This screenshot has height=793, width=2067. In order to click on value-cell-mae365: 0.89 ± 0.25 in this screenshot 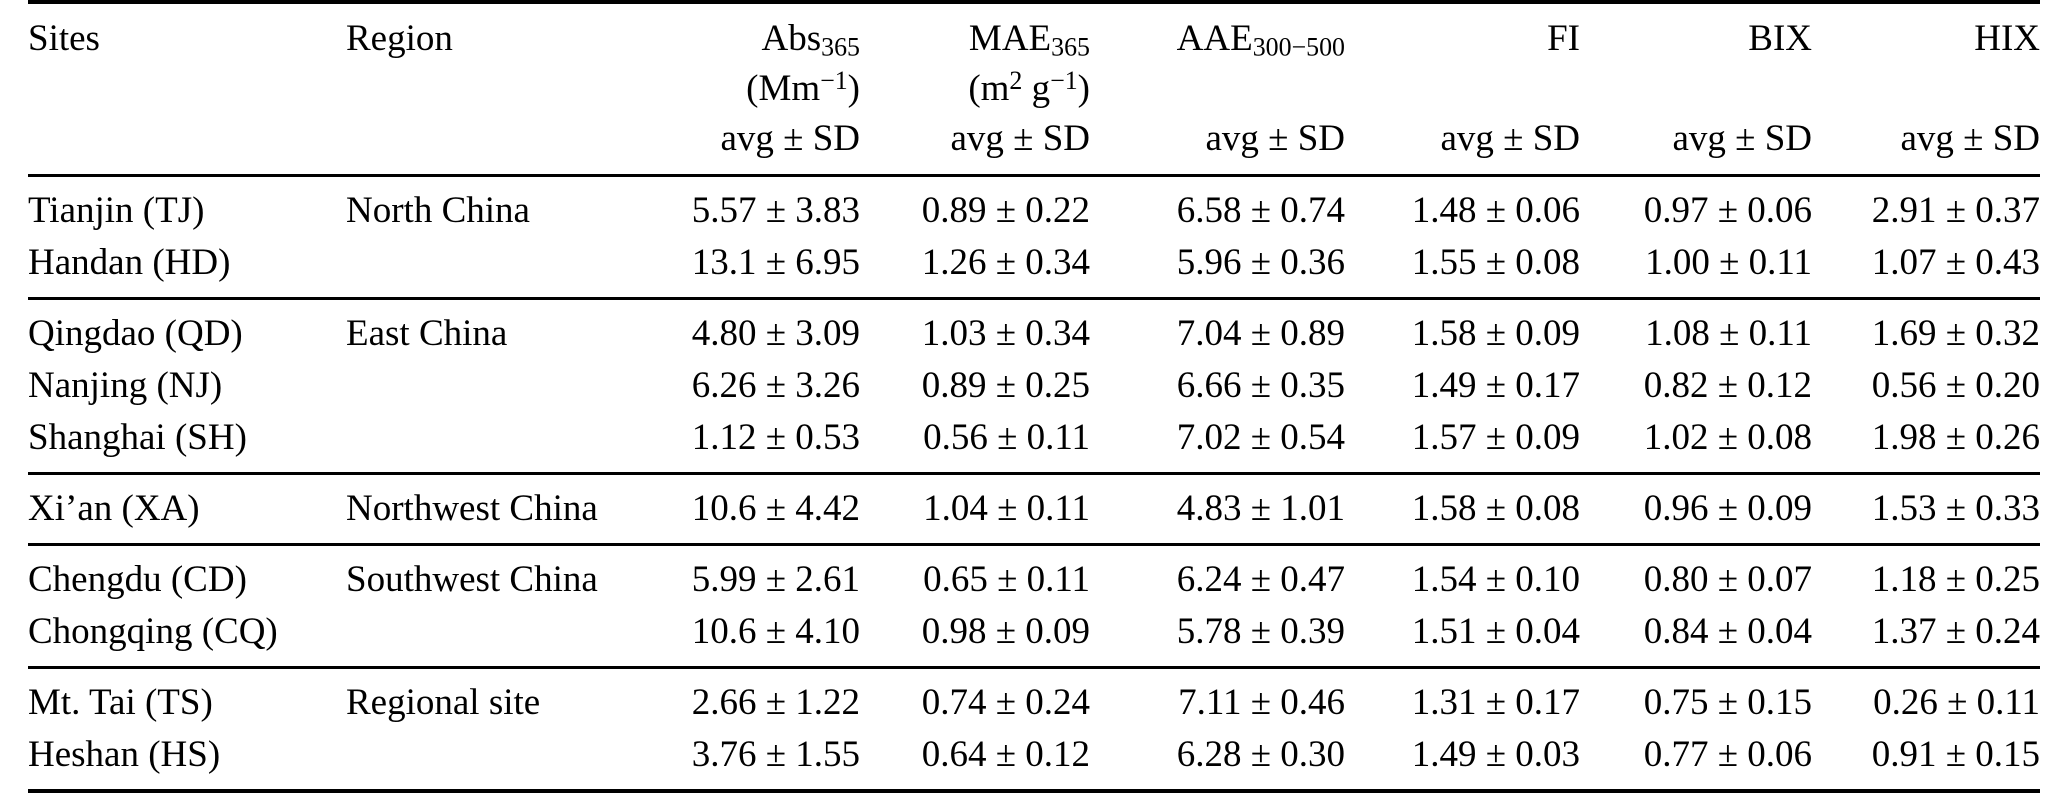, I will do `click(1005, 385)`.